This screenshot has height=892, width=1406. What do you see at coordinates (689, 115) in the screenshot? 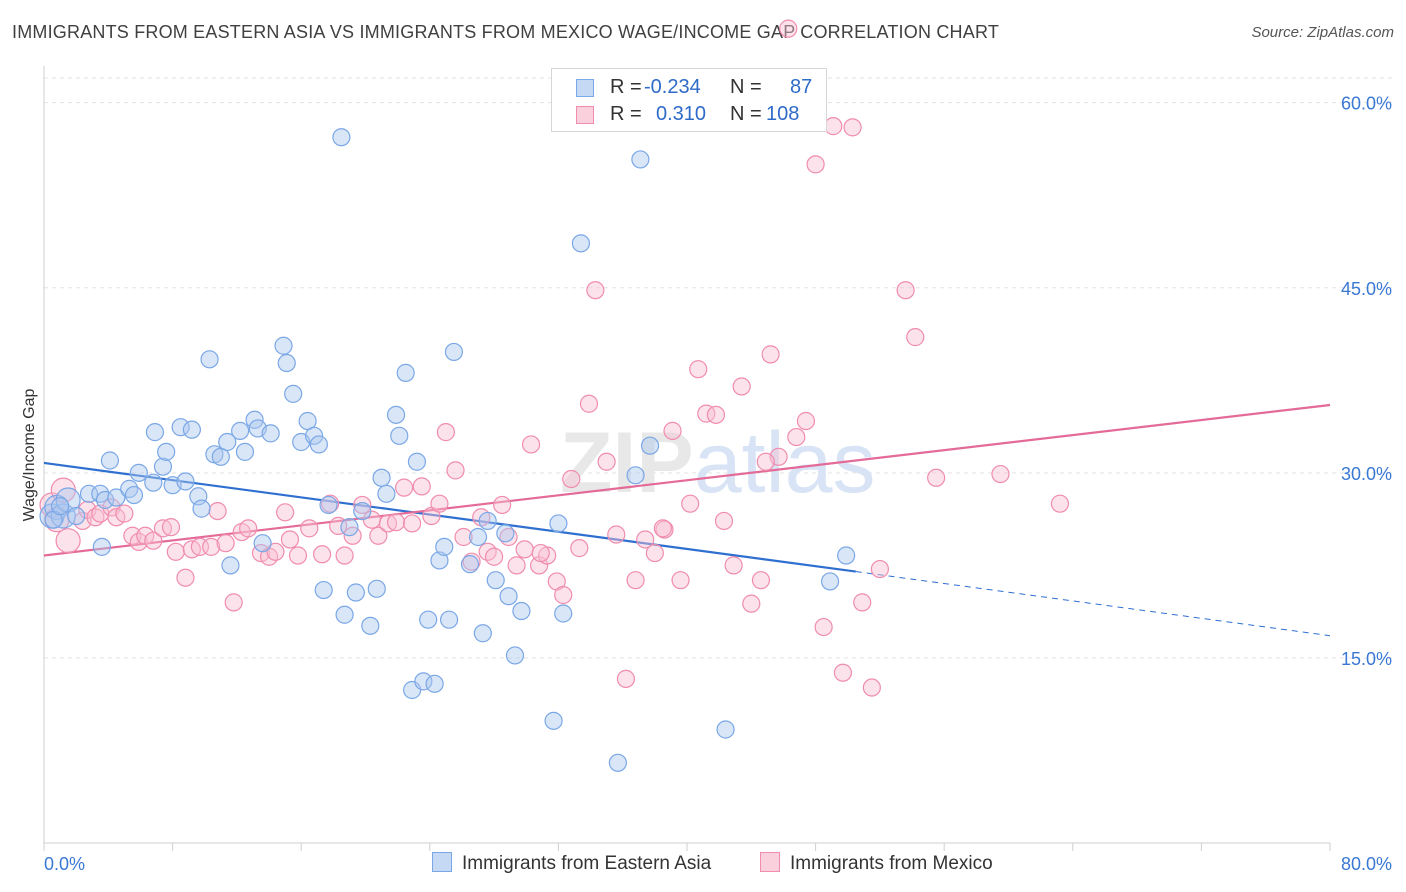
I see `legend-row-mexico: R = 0.310 N = 108` at bounding box center [689, 115].